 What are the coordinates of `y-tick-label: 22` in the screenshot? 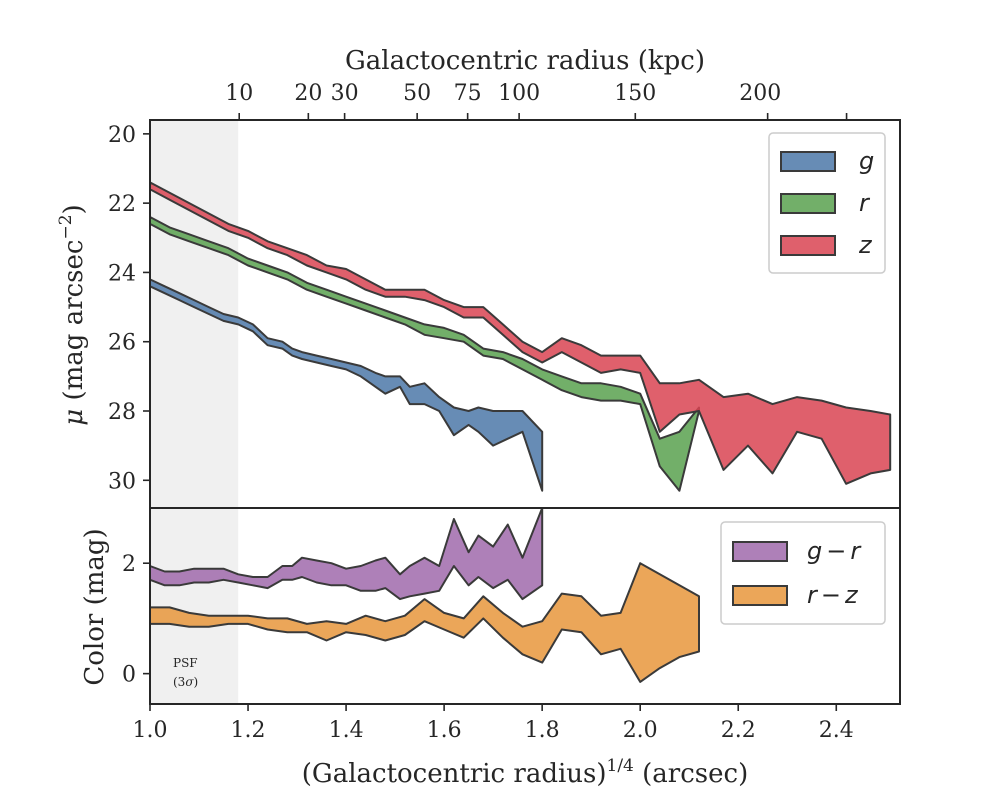 It's located at (122, 204).